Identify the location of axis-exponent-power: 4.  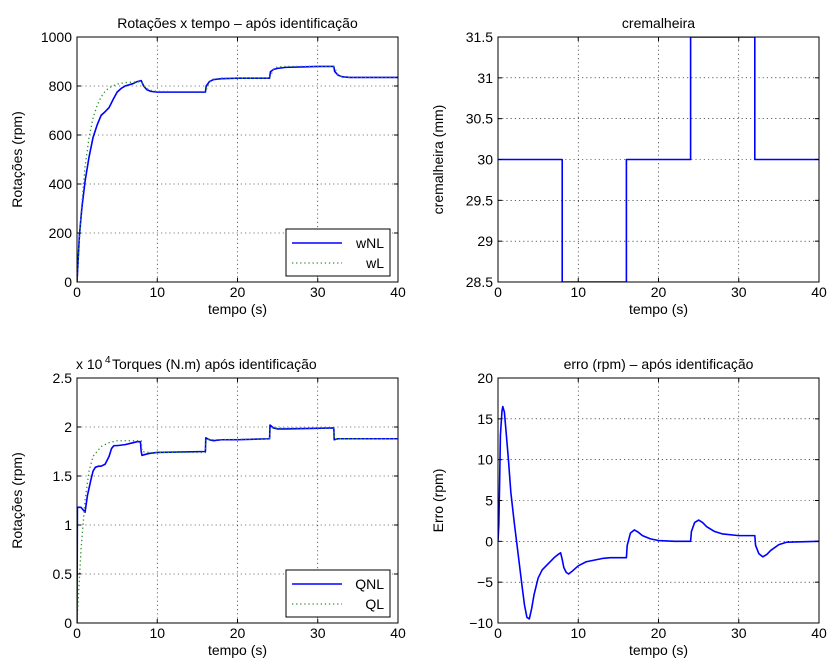
(108, 360).